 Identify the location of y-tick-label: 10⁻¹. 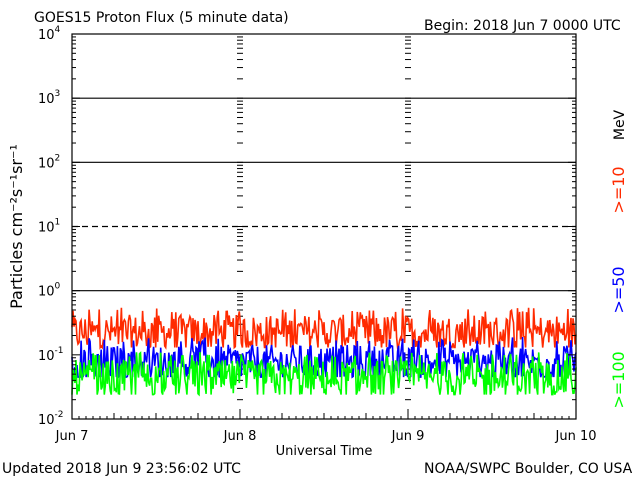
(51, 355).